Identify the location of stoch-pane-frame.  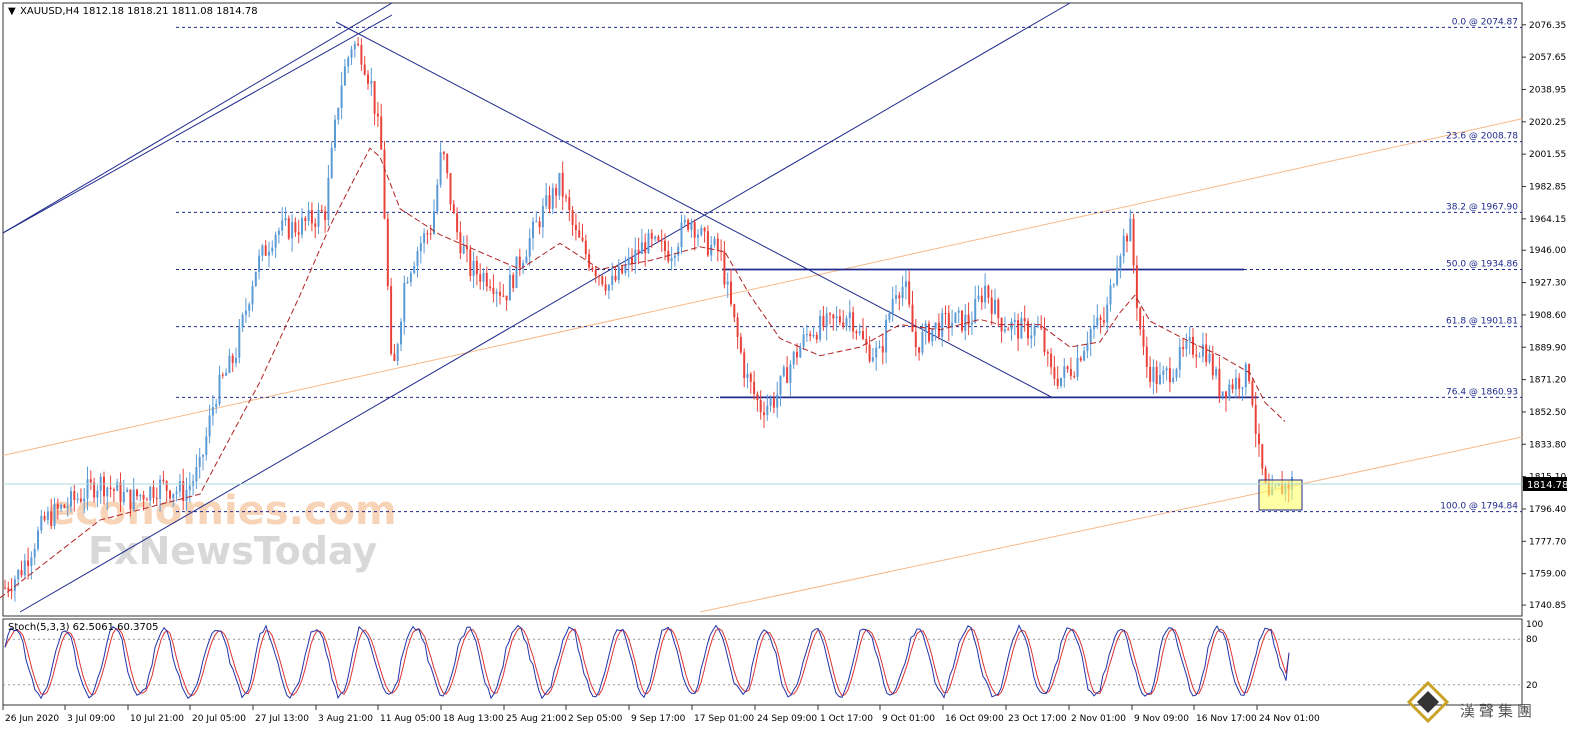
(762, 662).